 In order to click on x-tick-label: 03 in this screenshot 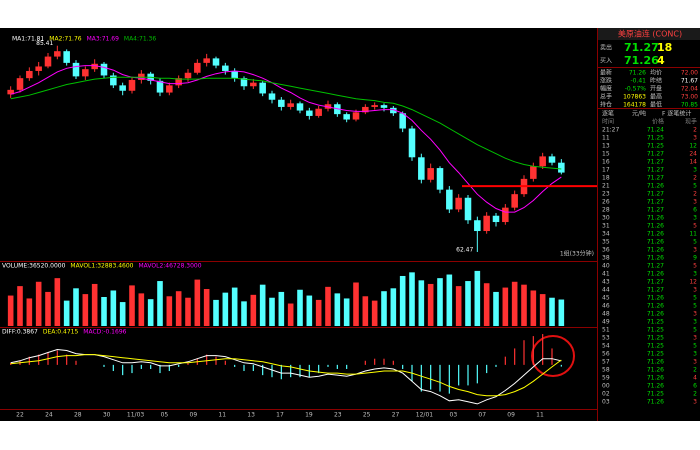, I will do `click(454, 415)`.